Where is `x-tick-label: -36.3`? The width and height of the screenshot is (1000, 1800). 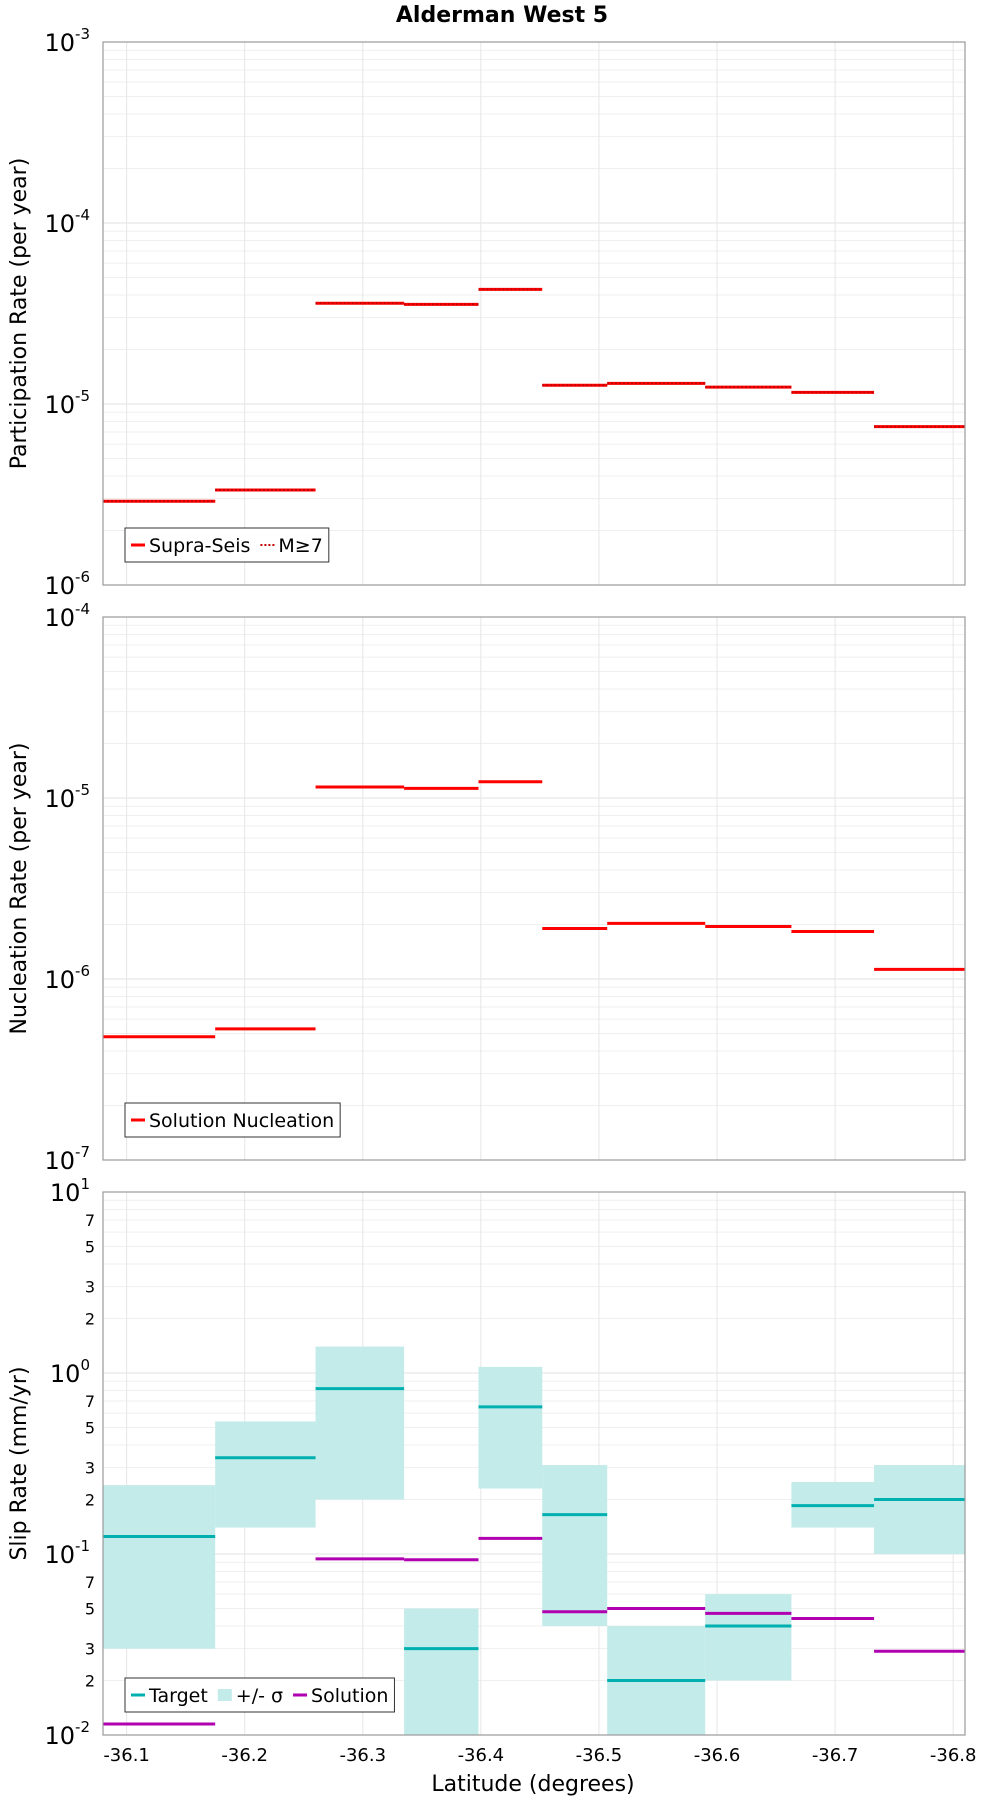 x-tick-label: -36.3 is located at coordinates (362, 1755).